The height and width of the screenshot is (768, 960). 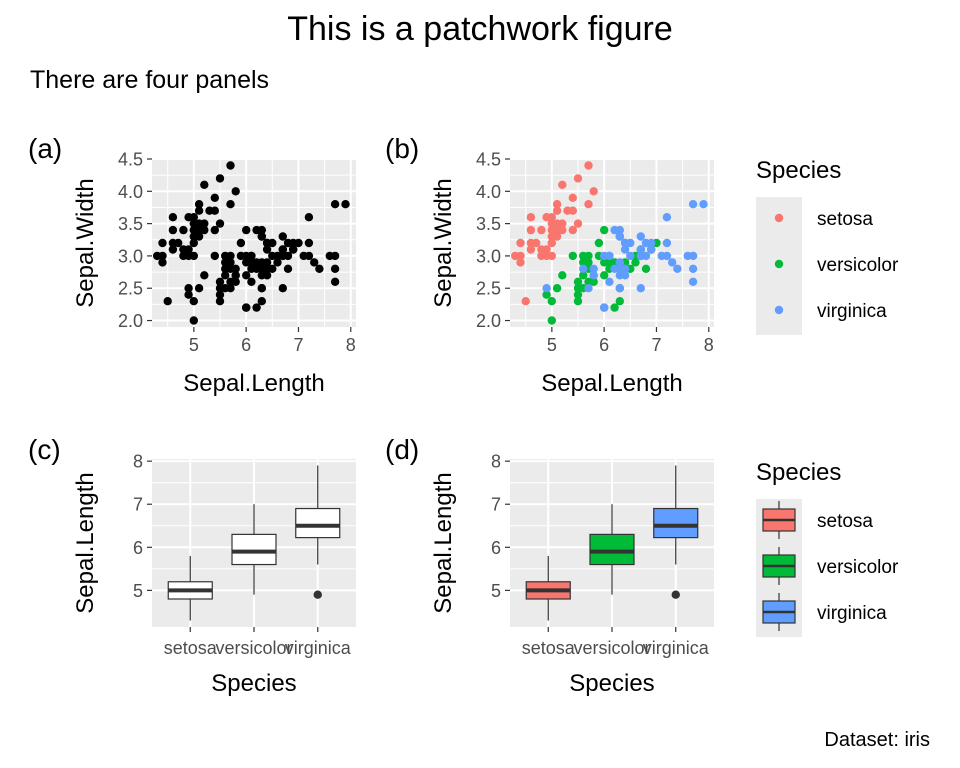 What do you see at coordinates (45, 148) in the screenshot?
I see `panel-tag: (a)` at bounding box center [45, 148].